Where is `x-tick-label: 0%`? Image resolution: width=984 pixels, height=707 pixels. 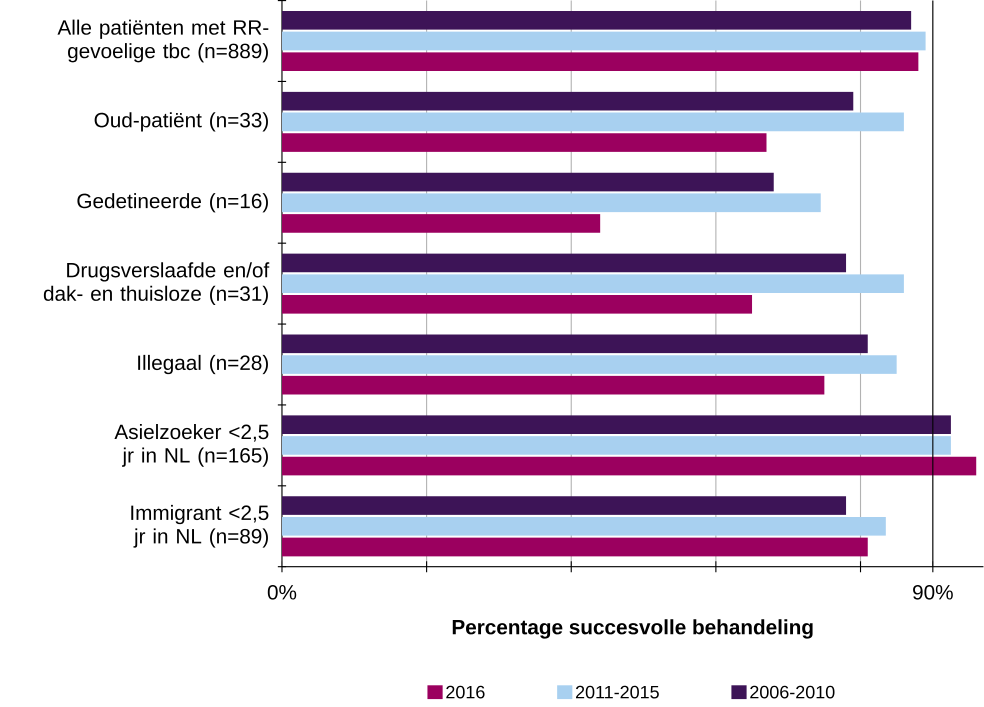 x-tick-label: 0% is located at coordinates (282, 592).